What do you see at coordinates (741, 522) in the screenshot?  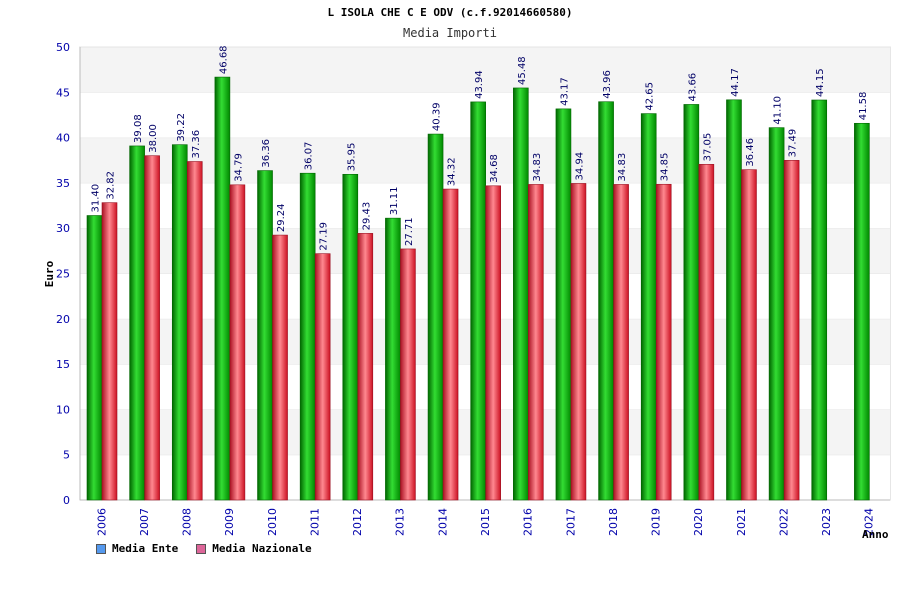 I see `x-tick-label: 2021` at bounding box center [741, 522].